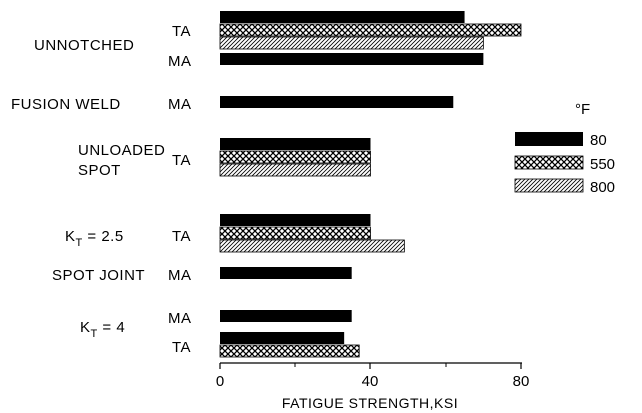  What do you see at coordinates (121, 150) in the screenshot?
I see `group-label-unloaded-spot-line1: UNLOADED` at bounding box center [121, 150].